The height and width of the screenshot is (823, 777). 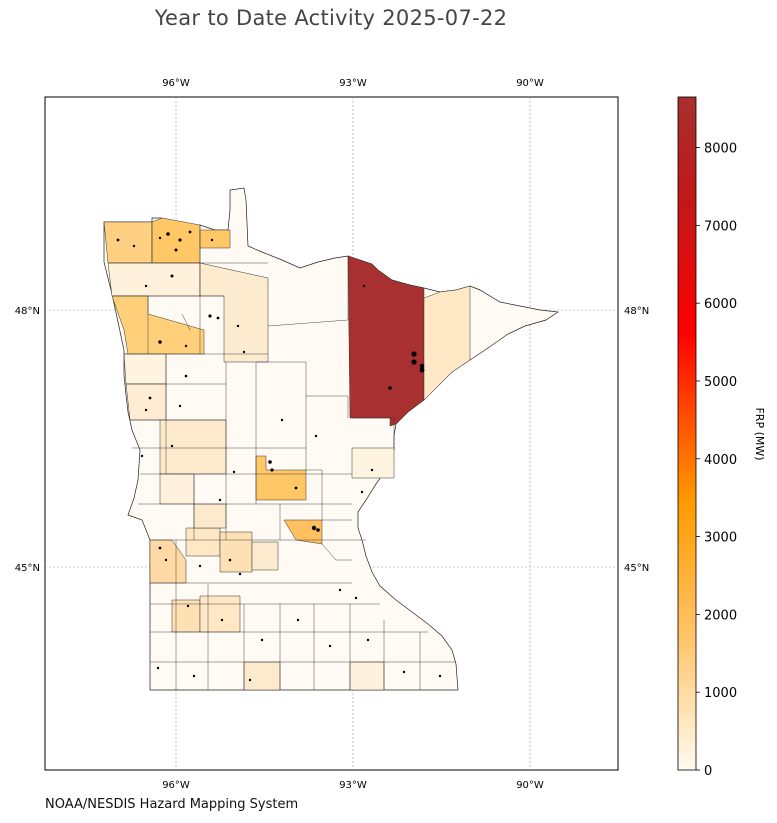 What do you see at coordinates (720, 149) in the screenshot?
I see `colorbar-tick-label: 8000` at bounding box center [720, 149].